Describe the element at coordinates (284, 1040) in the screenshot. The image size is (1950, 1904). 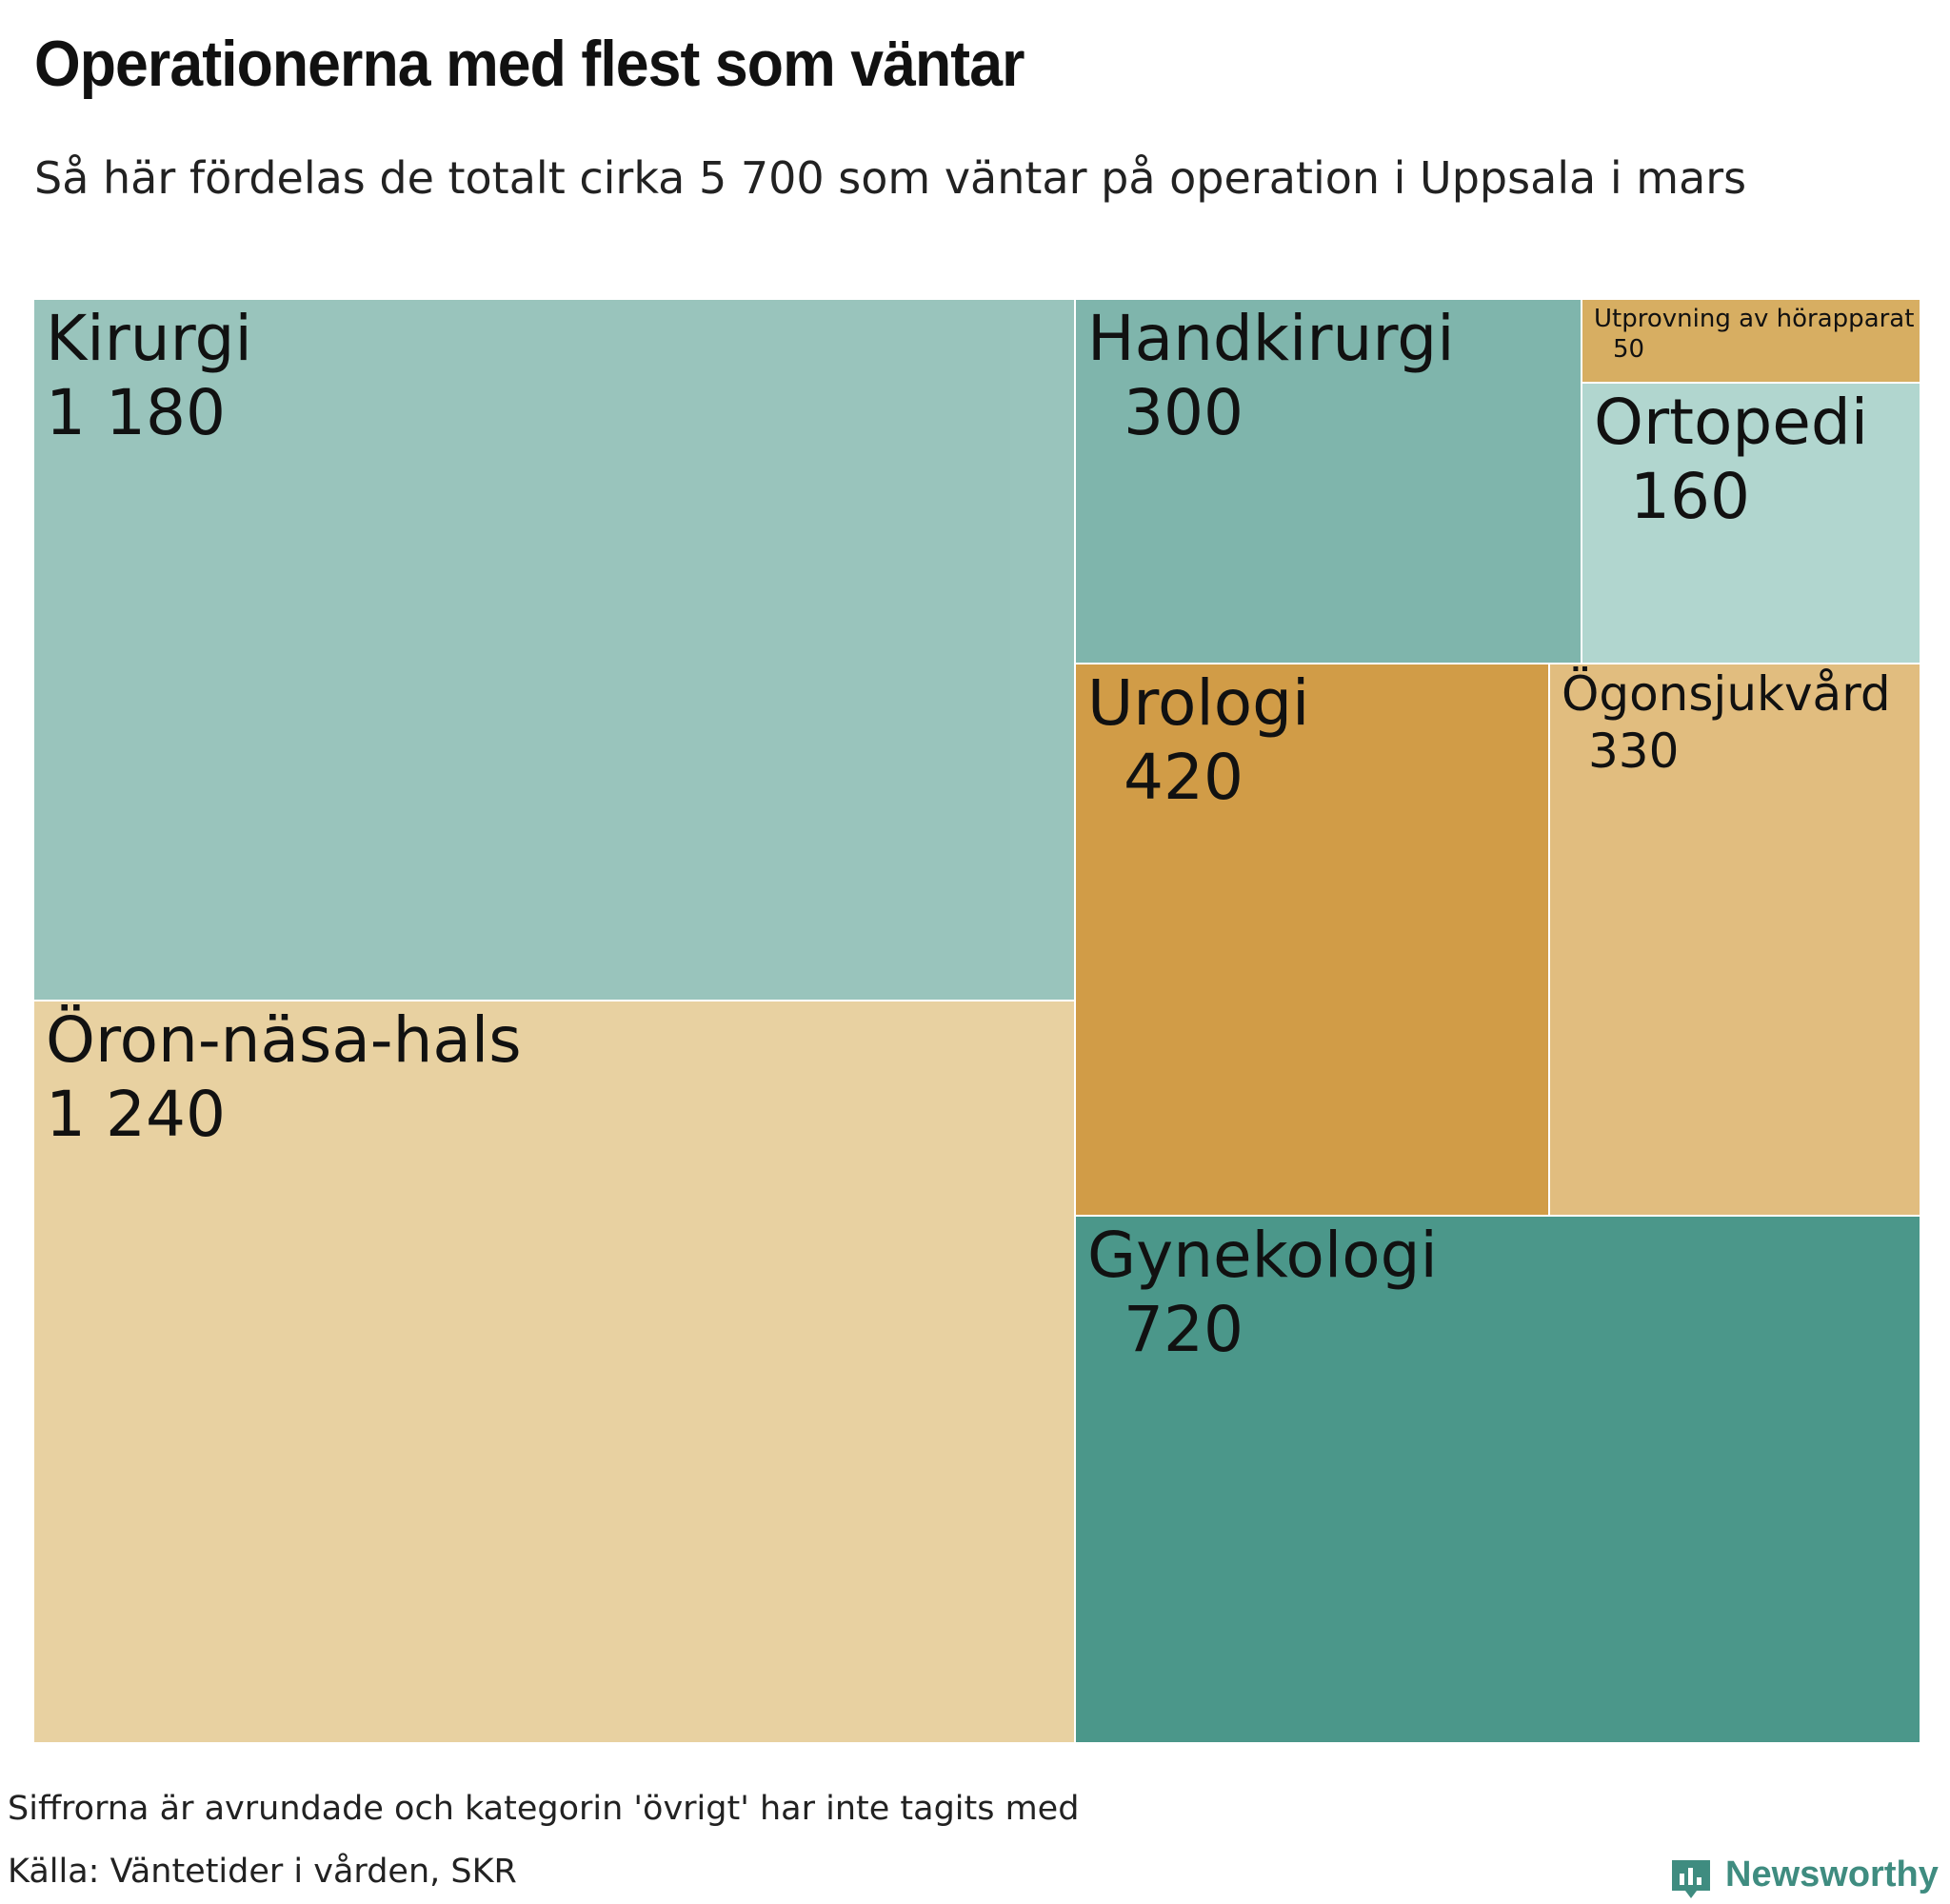
I see `tile-label: Öron-näsa-hals` at that location.